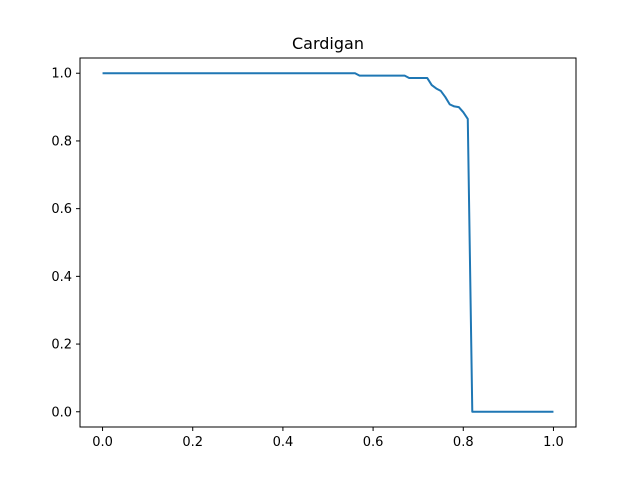 Image resolution: width=640 pixels, height=480 pixels. What do you see at coordinates (553, 442) in the screenshot?
I see `x-tick-label: 1.0` at bounding box center [553, 442].